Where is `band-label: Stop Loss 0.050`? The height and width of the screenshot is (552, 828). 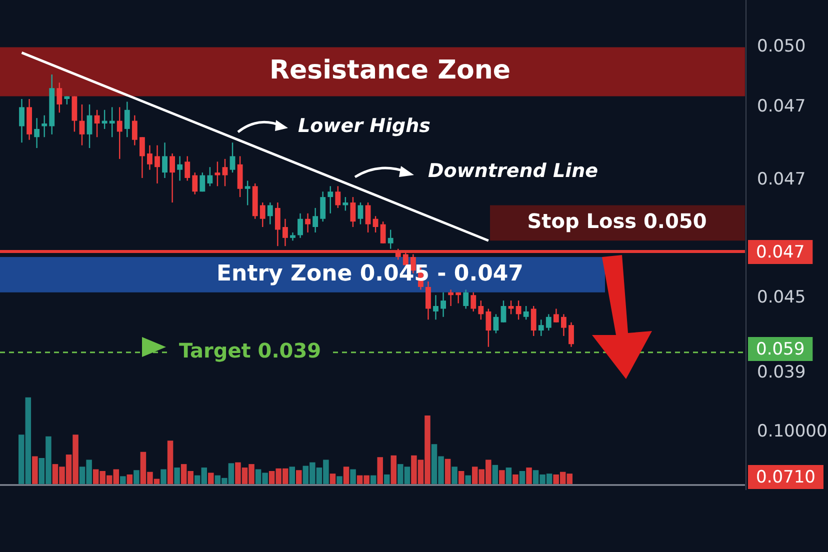
band-label: Stop Loss 0.050 is located at coordinates (617, 221).